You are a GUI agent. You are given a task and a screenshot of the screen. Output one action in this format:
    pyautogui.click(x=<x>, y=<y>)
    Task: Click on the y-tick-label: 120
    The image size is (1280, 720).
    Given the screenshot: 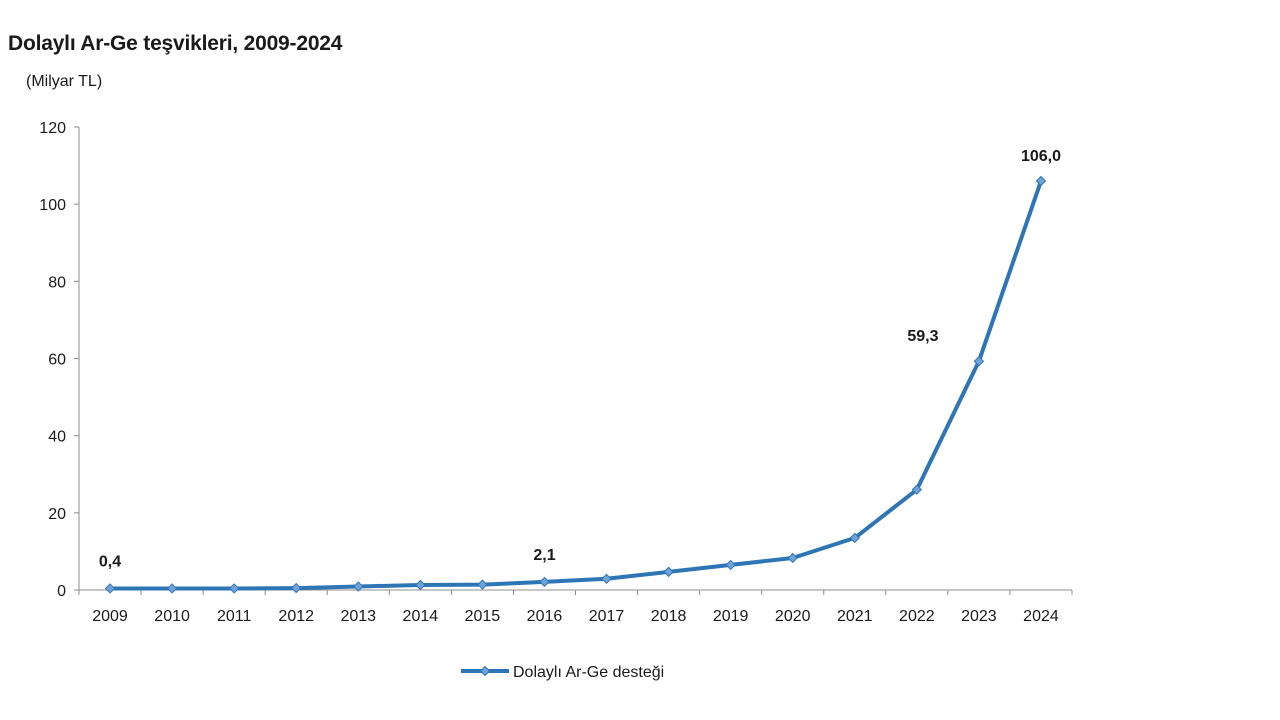 What is the action you would take?
    pyautogui.click(x=52, y=128)
    